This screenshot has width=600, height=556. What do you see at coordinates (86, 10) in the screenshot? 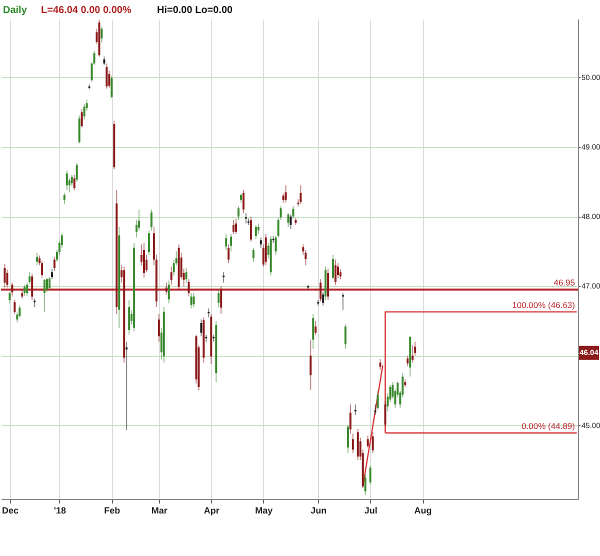
I see `chart-subtitle: L=46.04 0.00 0.00%` at bounding box center [86, 10].